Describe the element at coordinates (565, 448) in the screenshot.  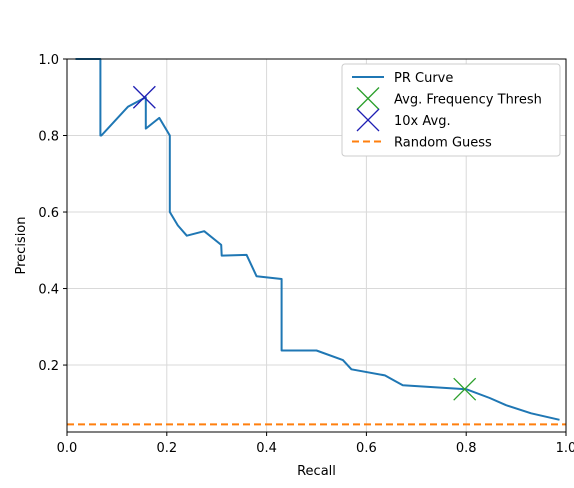
I see `x-tick-label: 1.0` at that location.